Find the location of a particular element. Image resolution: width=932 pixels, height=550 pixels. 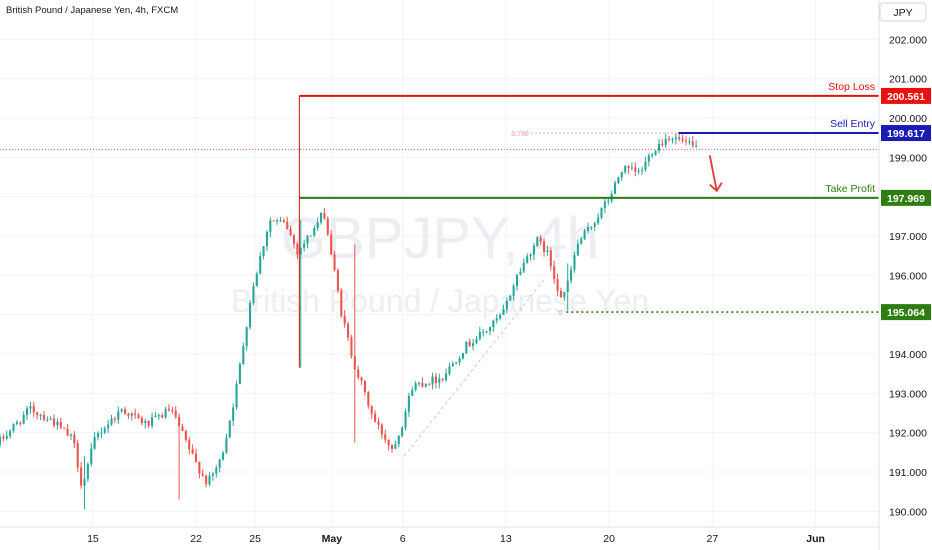

price-tick-label: 199.000 is located at coordinates (908, 158).